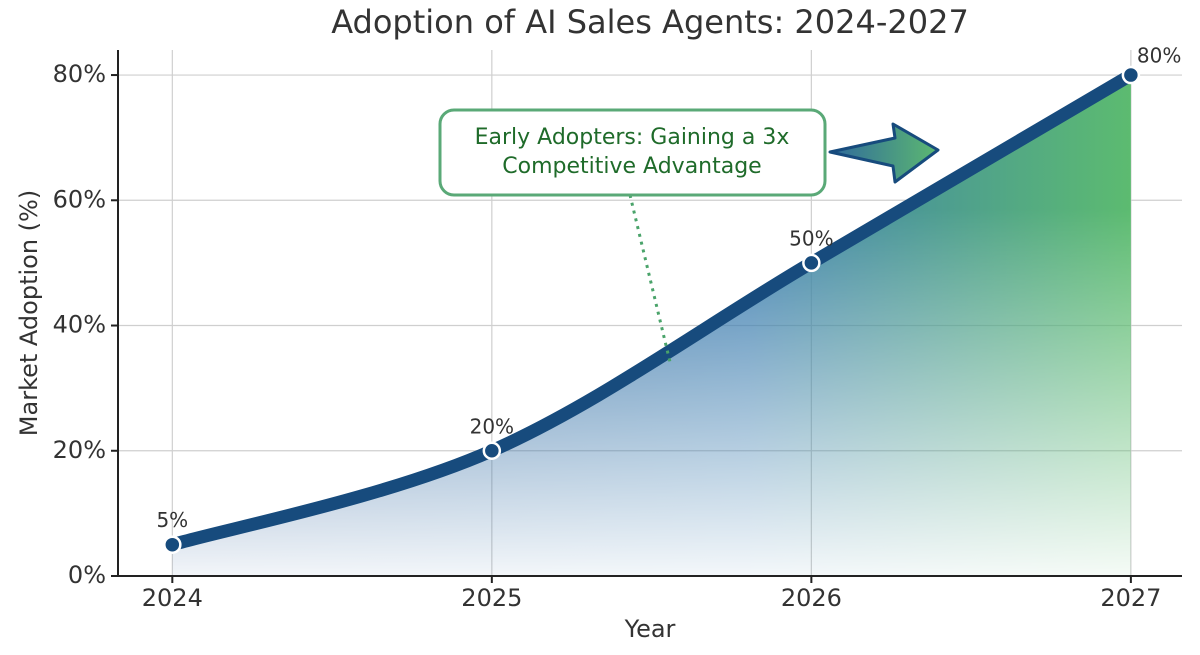 Image resolution: width=1200 pixels, height=655 pixels. What do you see at coordinates (631, 166) in the screenshot?
I see `annotation-text: Competitive Advantage` at bounding box center [631, 166].